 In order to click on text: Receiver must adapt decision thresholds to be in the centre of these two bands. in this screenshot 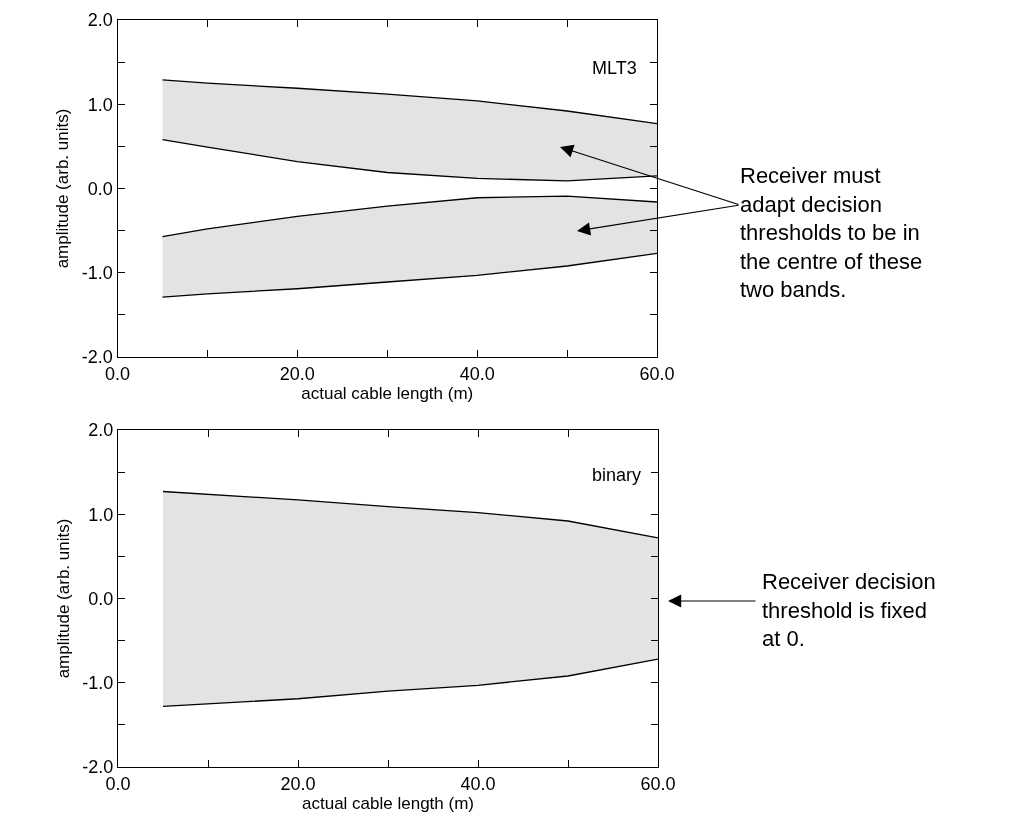, I will do `click(831, 233)`.